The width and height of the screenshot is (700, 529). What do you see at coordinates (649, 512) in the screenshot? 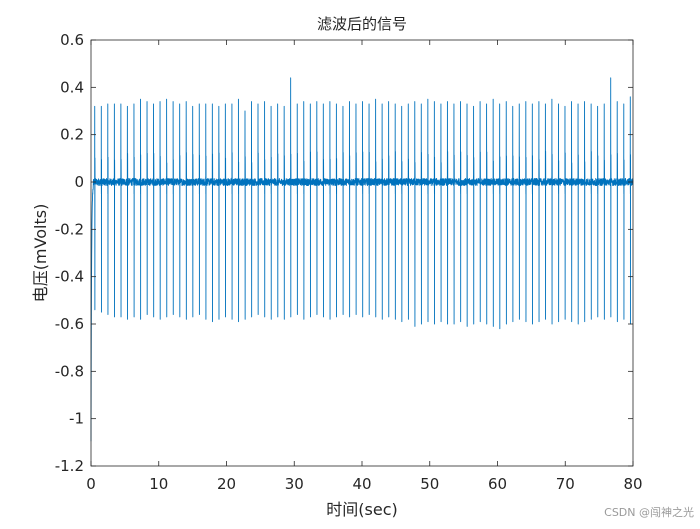
I see `watermark: CSDN @闯神之光` at bounding box center [649, 512].